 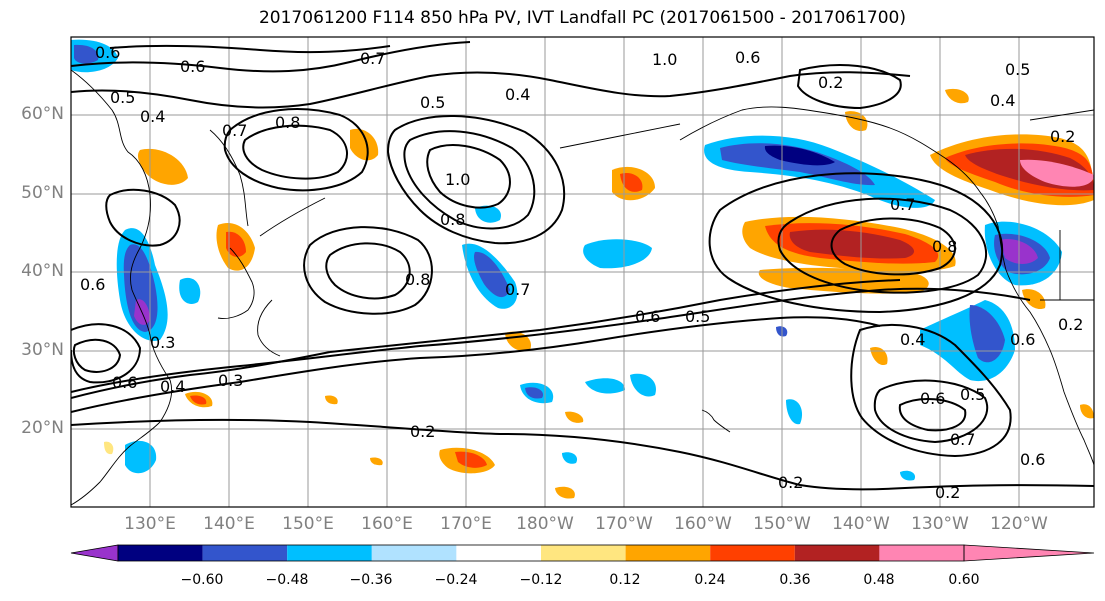 I want to click on colorbar-tick-label: 0.36, so click(x=795, y=580).